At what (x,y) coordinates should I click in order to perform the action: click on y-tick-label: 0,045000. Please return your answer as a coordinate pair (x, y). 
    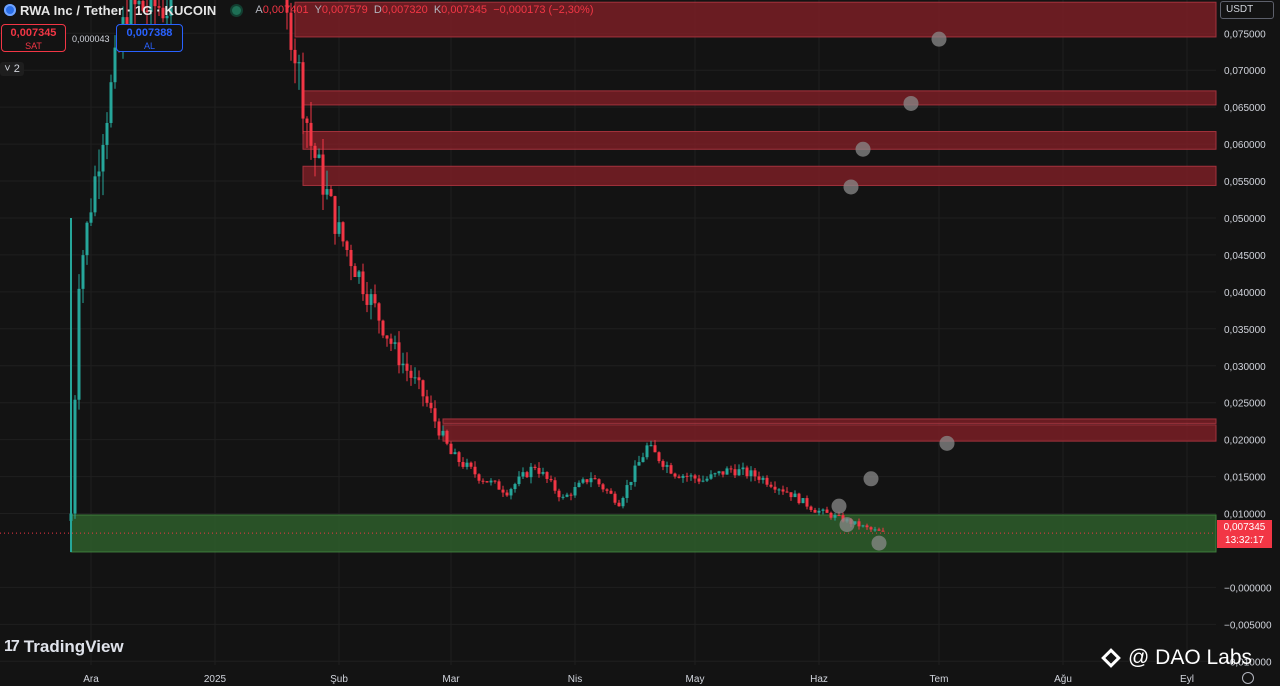
    Looking at the image, I should click on (1245, 256).